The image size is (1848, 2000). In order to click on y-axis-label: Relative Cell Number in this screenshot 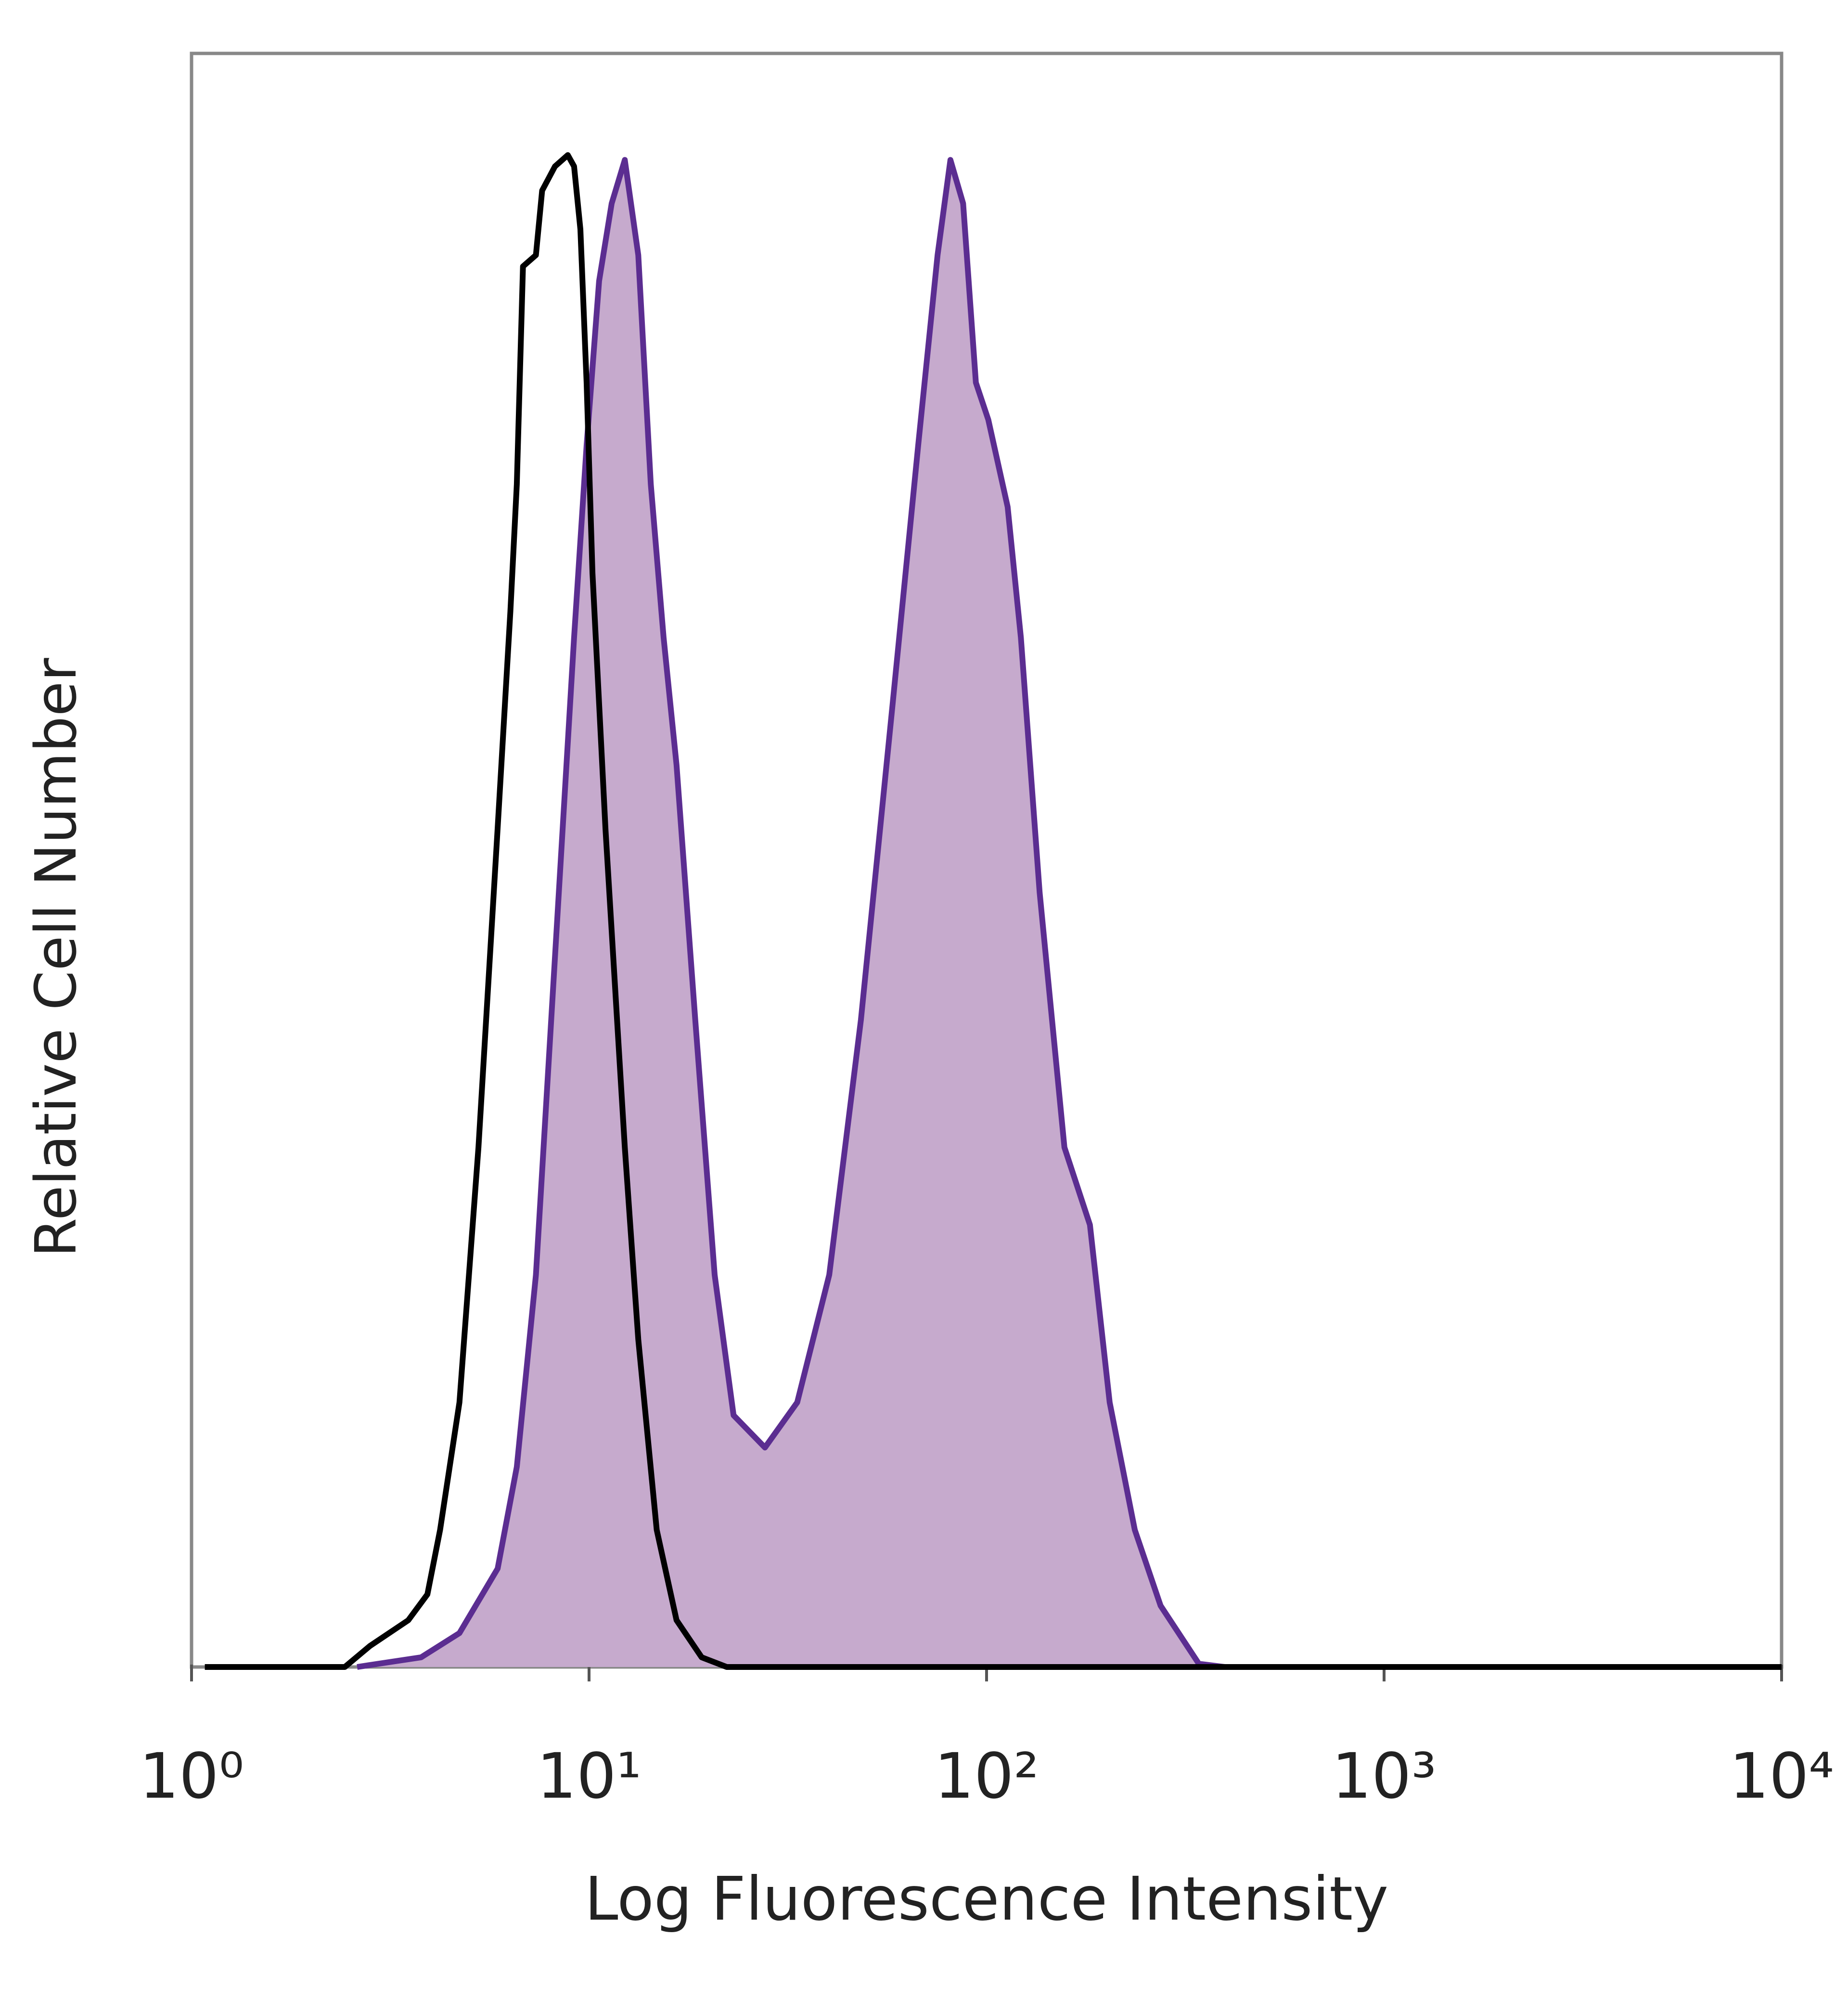, I will do `click(56, 957)`.